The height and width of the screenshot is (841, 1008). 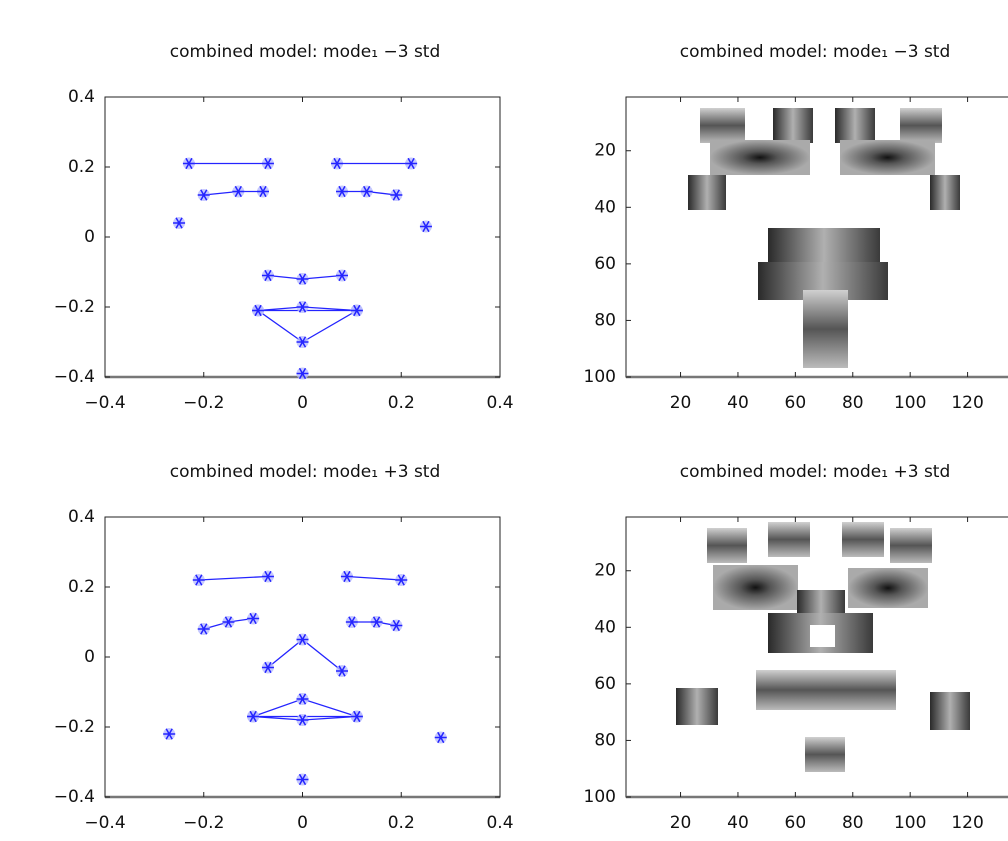 What do you see at coordinates (499, 823) in the screenshot?
I see `x-tick-label: 0.4` at bounding box center [499, 823].